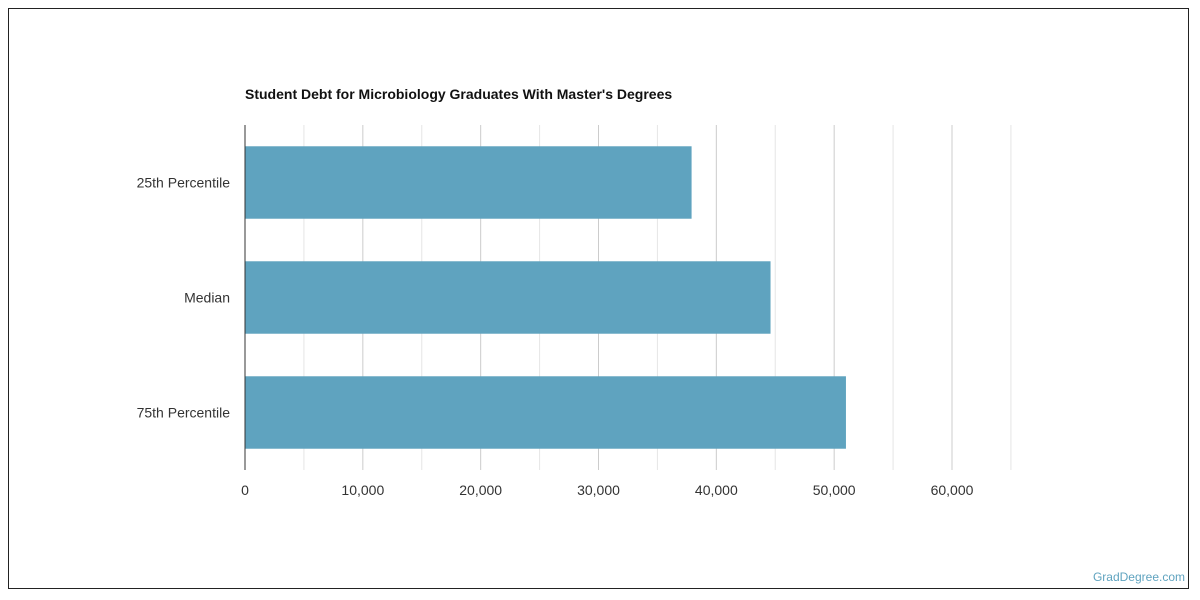 The height and width of the screenshot is (600, 1200). Describe the element at coordinates (716, 490) in the screenshot. I see `x-tick-label: 40,000` at that location.